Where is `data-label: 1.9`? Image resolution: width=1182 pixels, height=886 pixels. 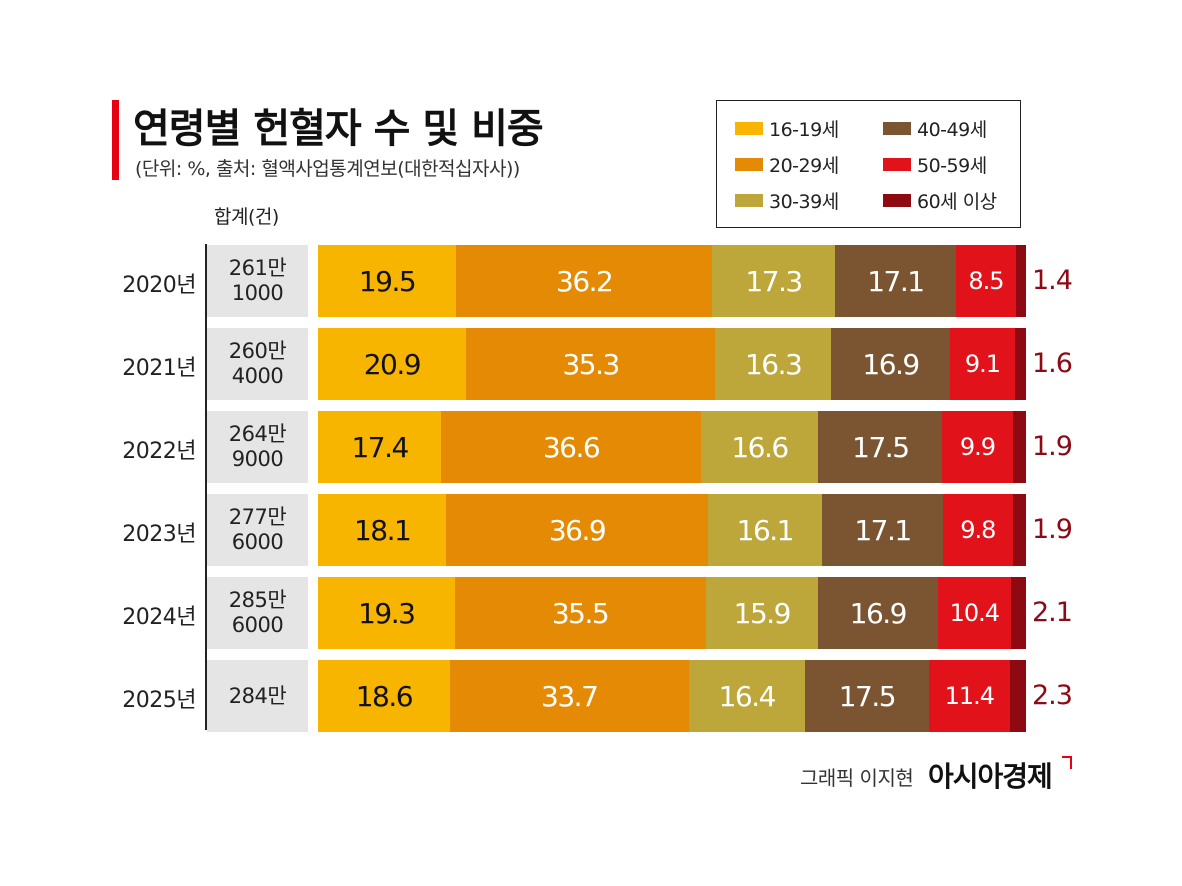 data-label: 1.9 is located at coordinates (1052, 446).